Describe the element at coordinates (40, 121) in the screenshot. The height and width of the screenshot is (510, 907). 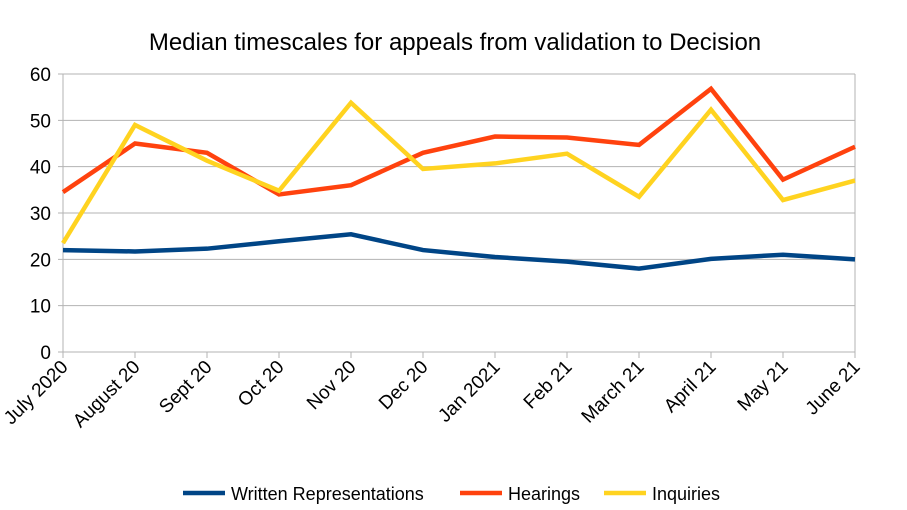
I see `y-tick-label: 50` at that location.